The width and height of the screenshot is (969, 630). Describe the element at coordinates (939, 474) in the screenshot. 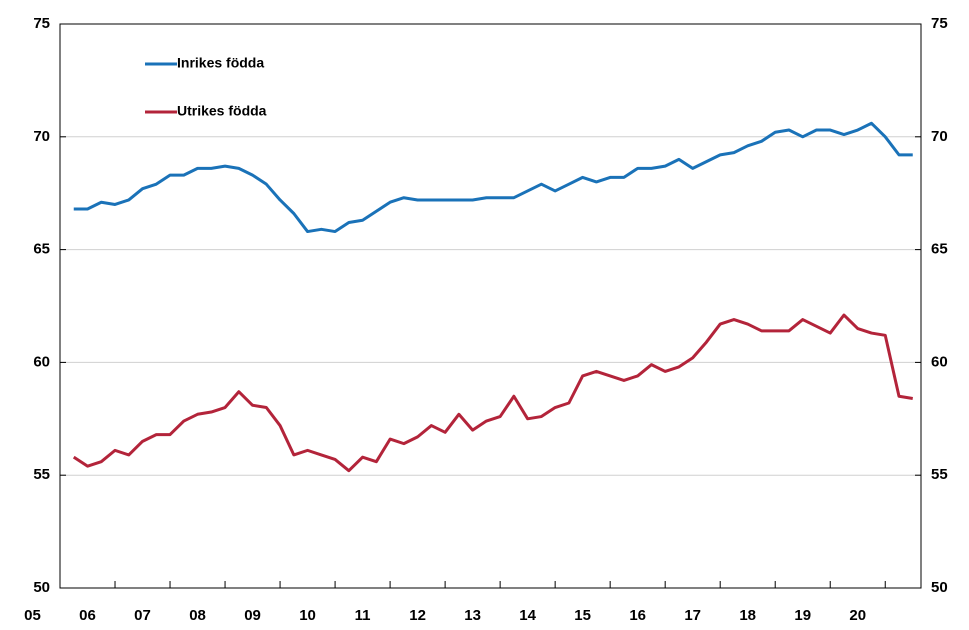

I see `y2-tick-label: 55` at that location.